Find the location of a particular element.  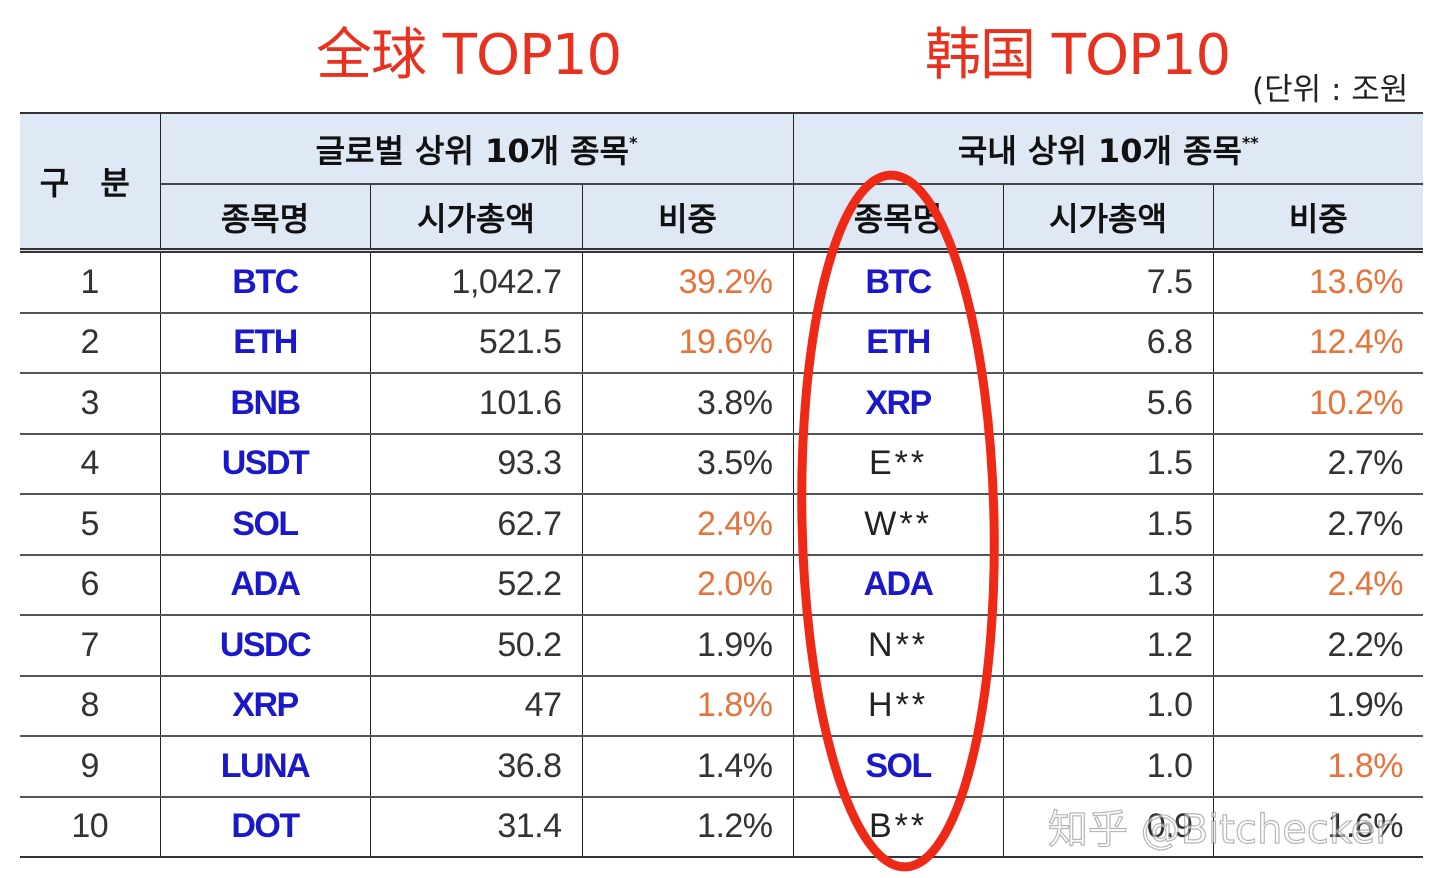

domestic-share: 1.9% is located at coordinates (1318, 705).